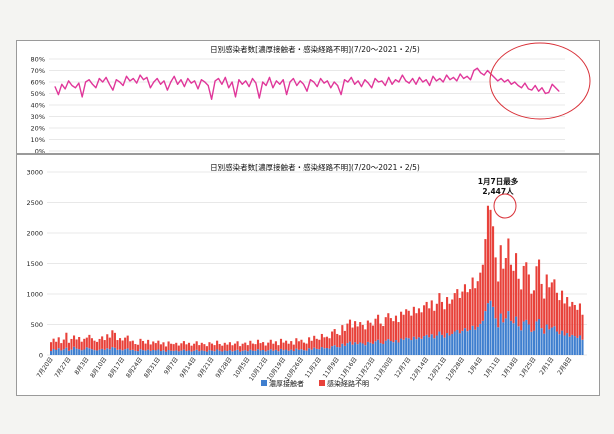  Describe the element at coordinates (34, 264) in the screenshot. I see `bar-chart-y-axis: 3000 2500 2000 1500 1000 500 0` at that location.